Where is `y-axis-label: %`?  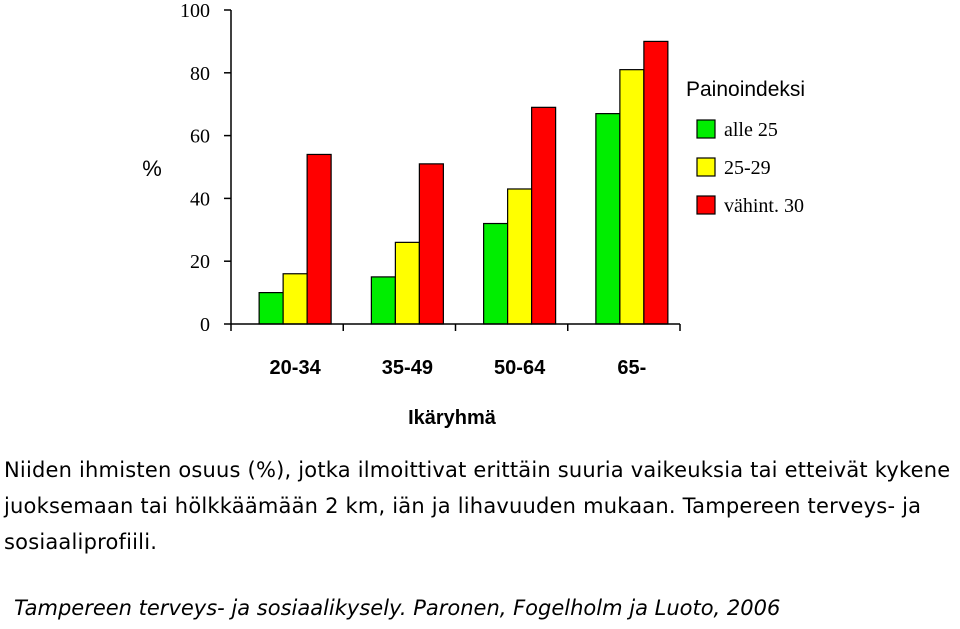
y-axis-label: % is located at coordinates (152, 168).